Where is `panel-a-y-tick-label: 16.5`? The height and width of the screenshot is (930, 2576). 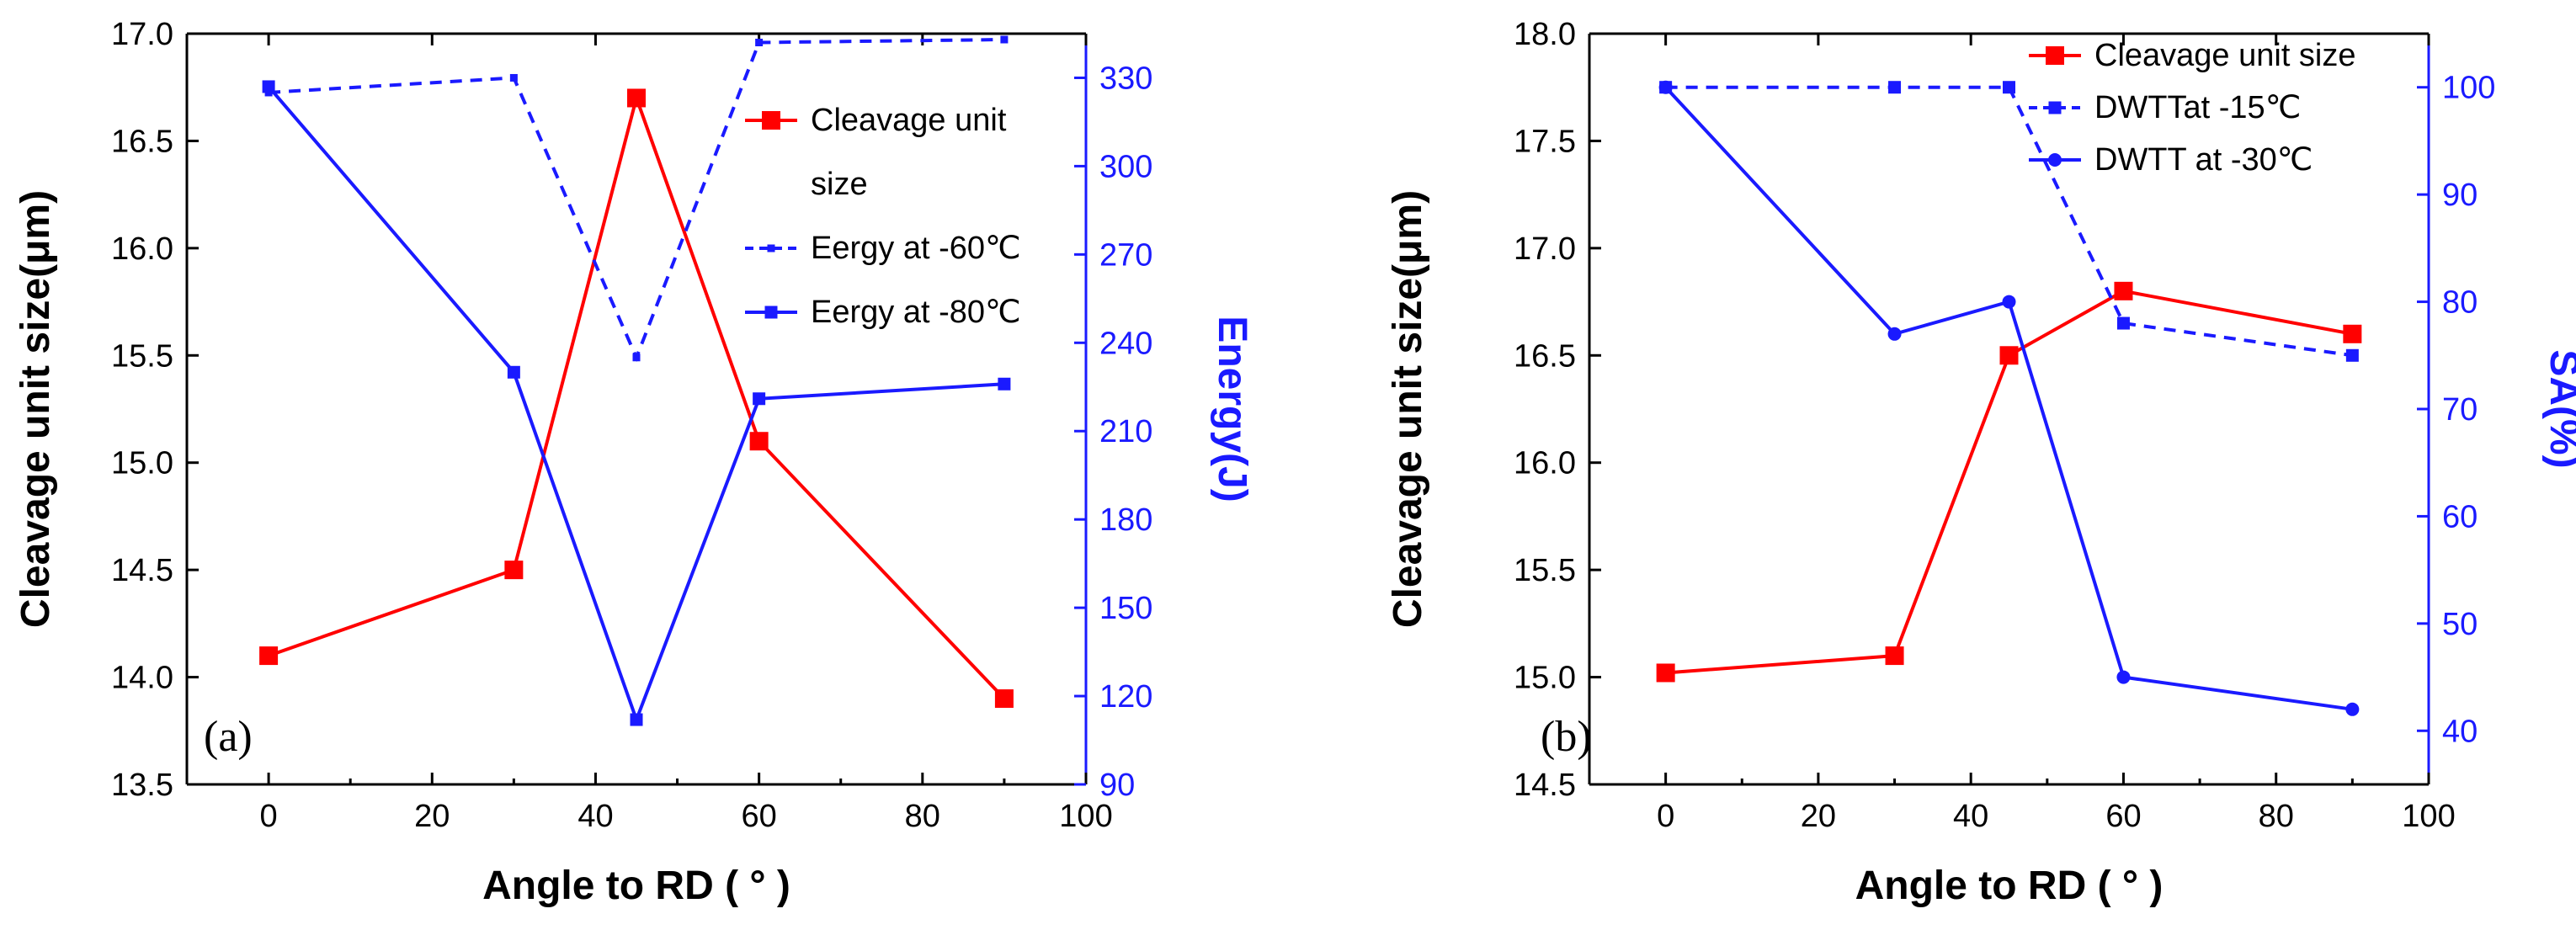
panel-a-y-tick-label: 16.5 is located at coordinates (142, 141).